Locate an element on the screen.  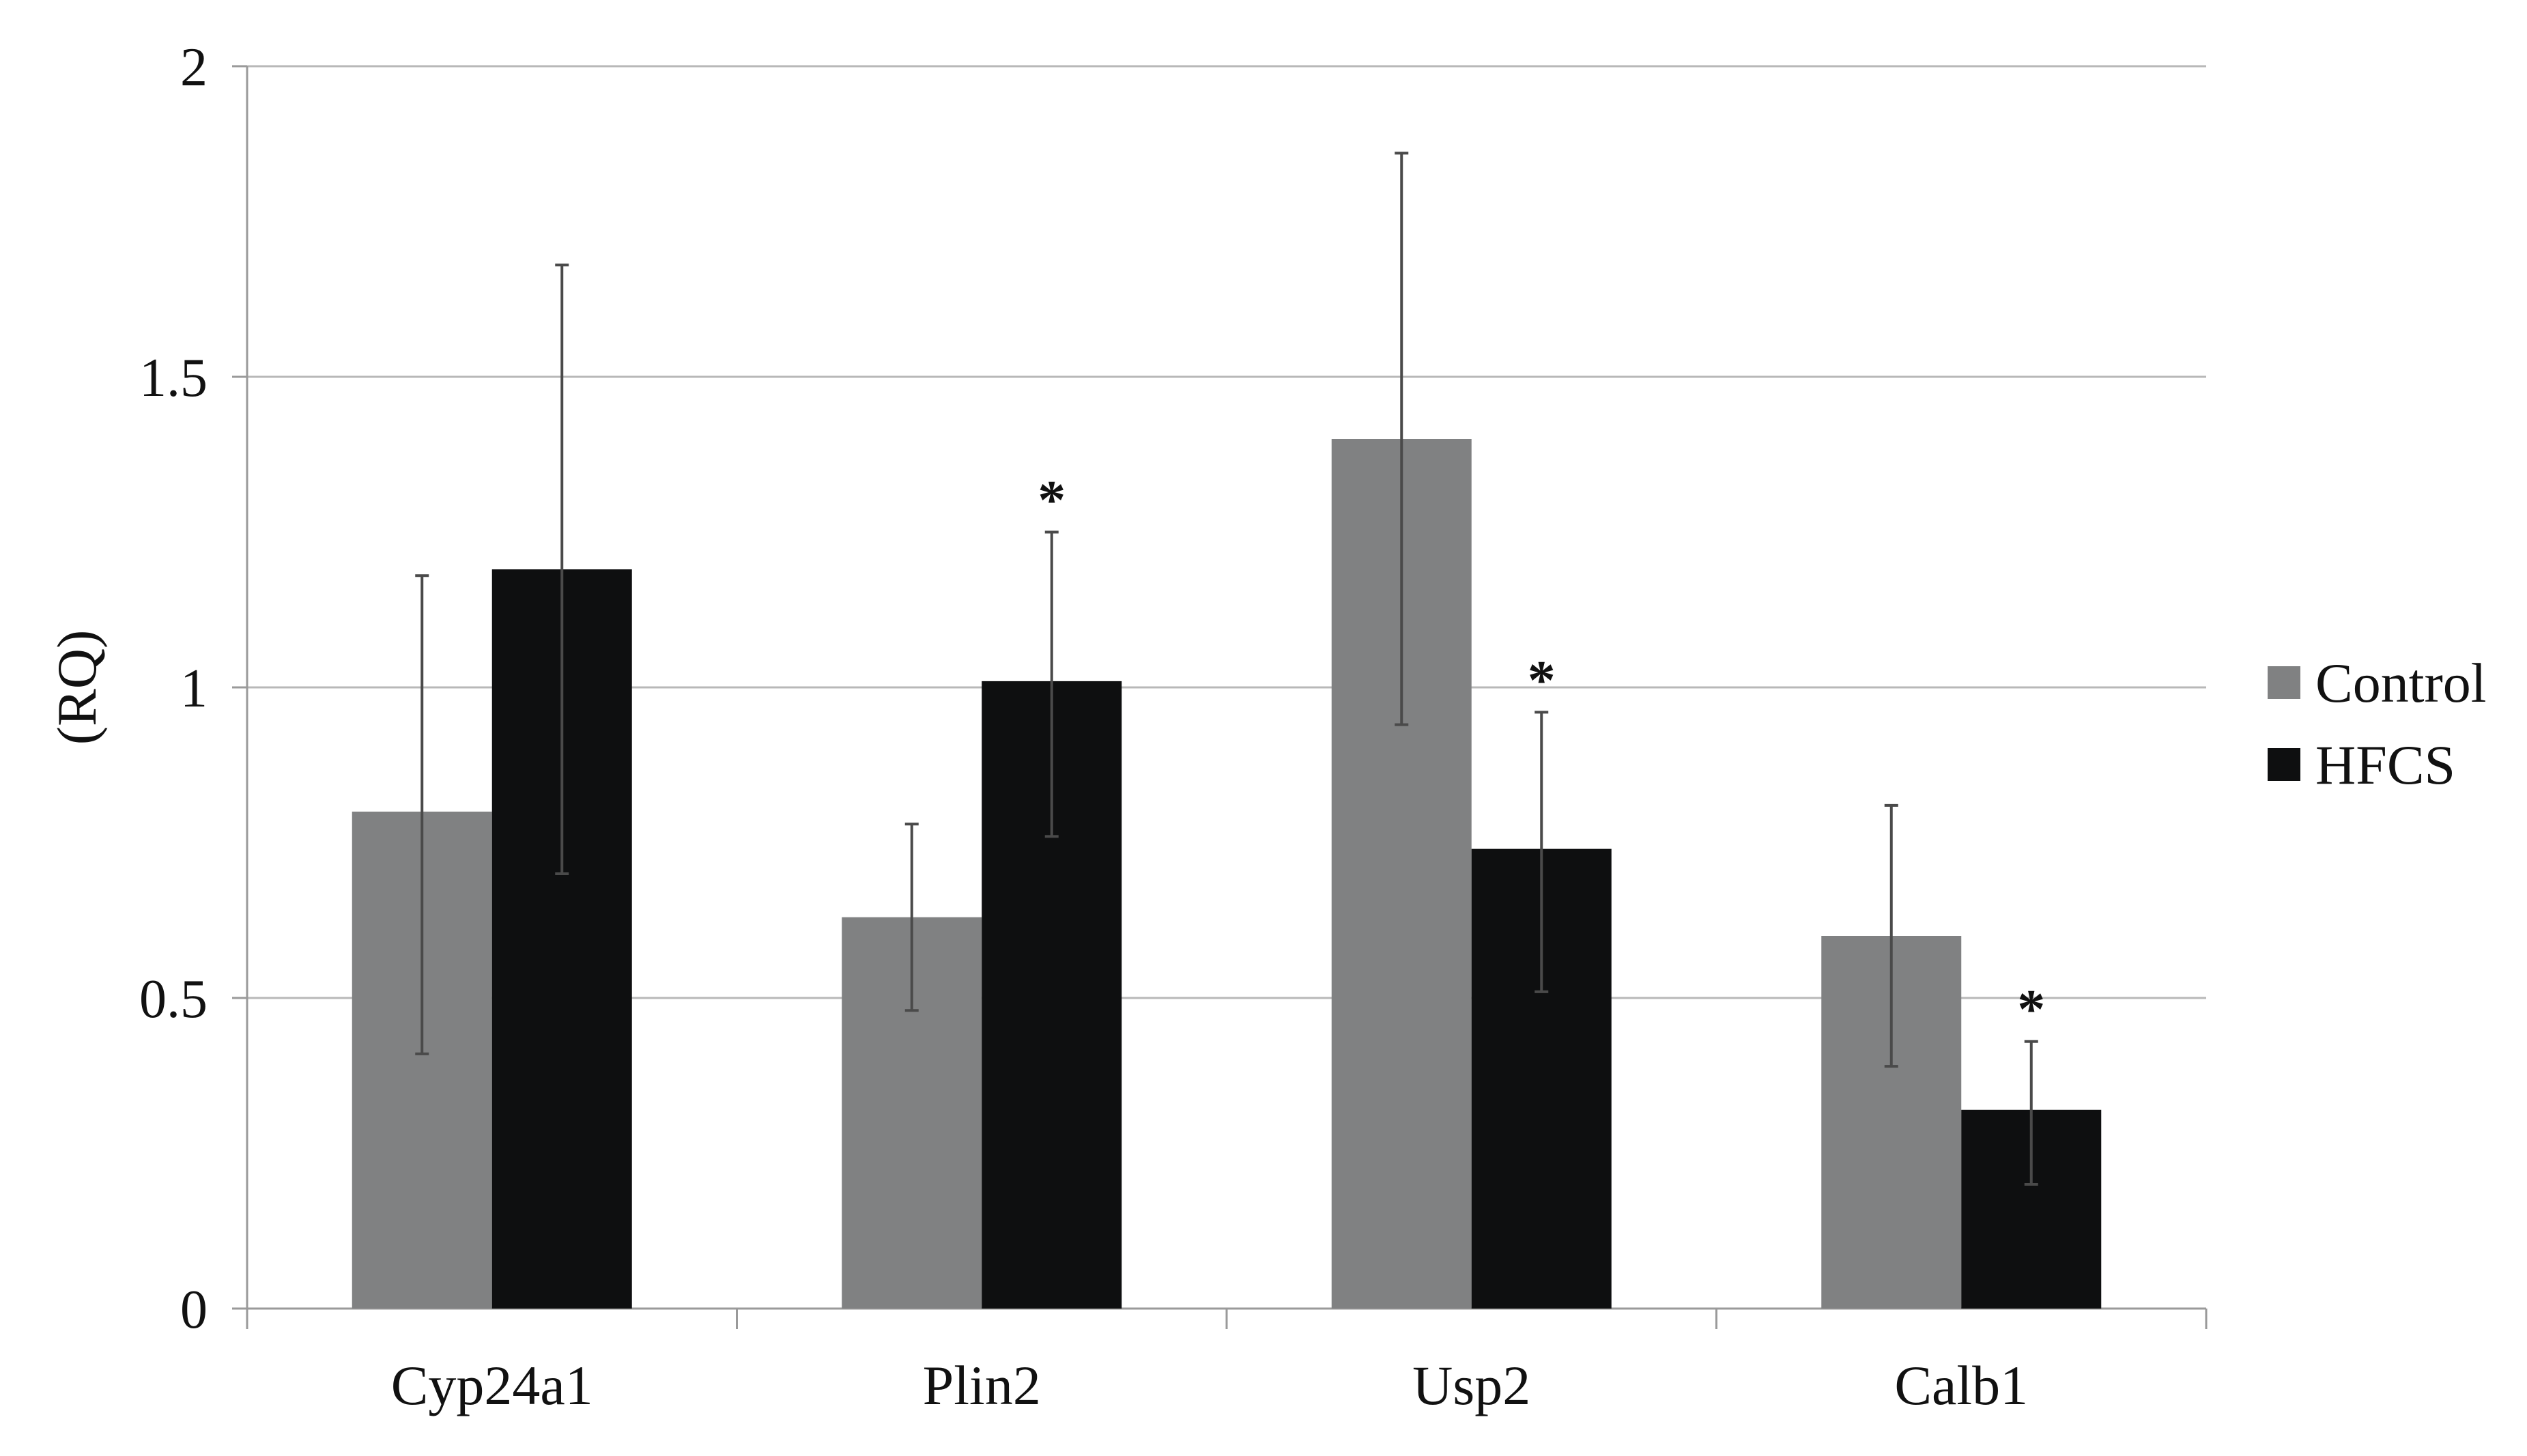
legend-label-hfcs: HFCS is located at coordinates (2385, 765).